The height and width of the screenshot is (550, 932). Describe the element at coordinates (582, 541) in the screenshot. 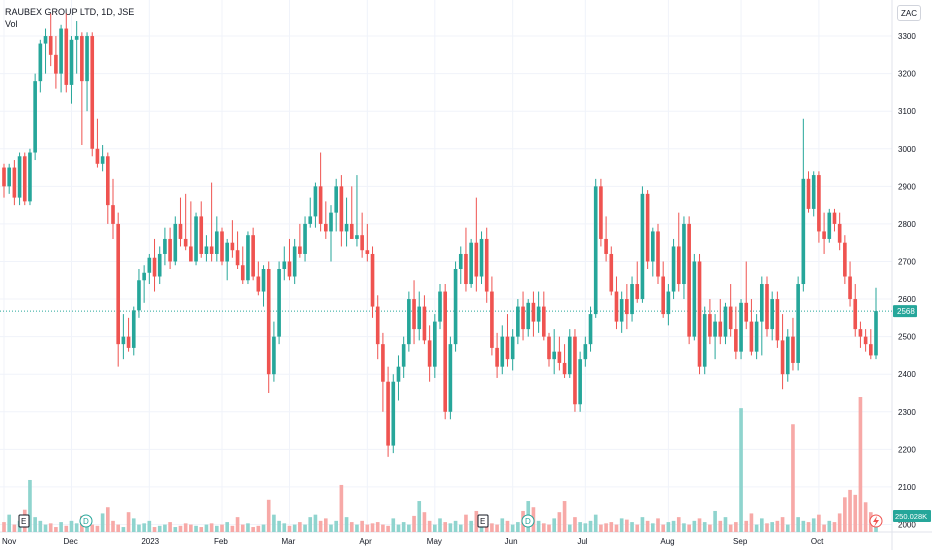

I see `x-tick-label: Jul` at that location.